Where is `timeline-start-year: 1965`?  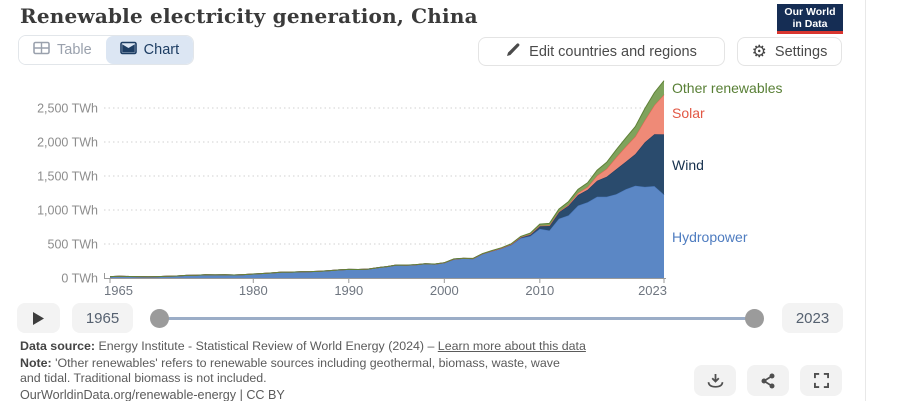
timeline-start-year: 1965 is located at coordinates (102, 318).